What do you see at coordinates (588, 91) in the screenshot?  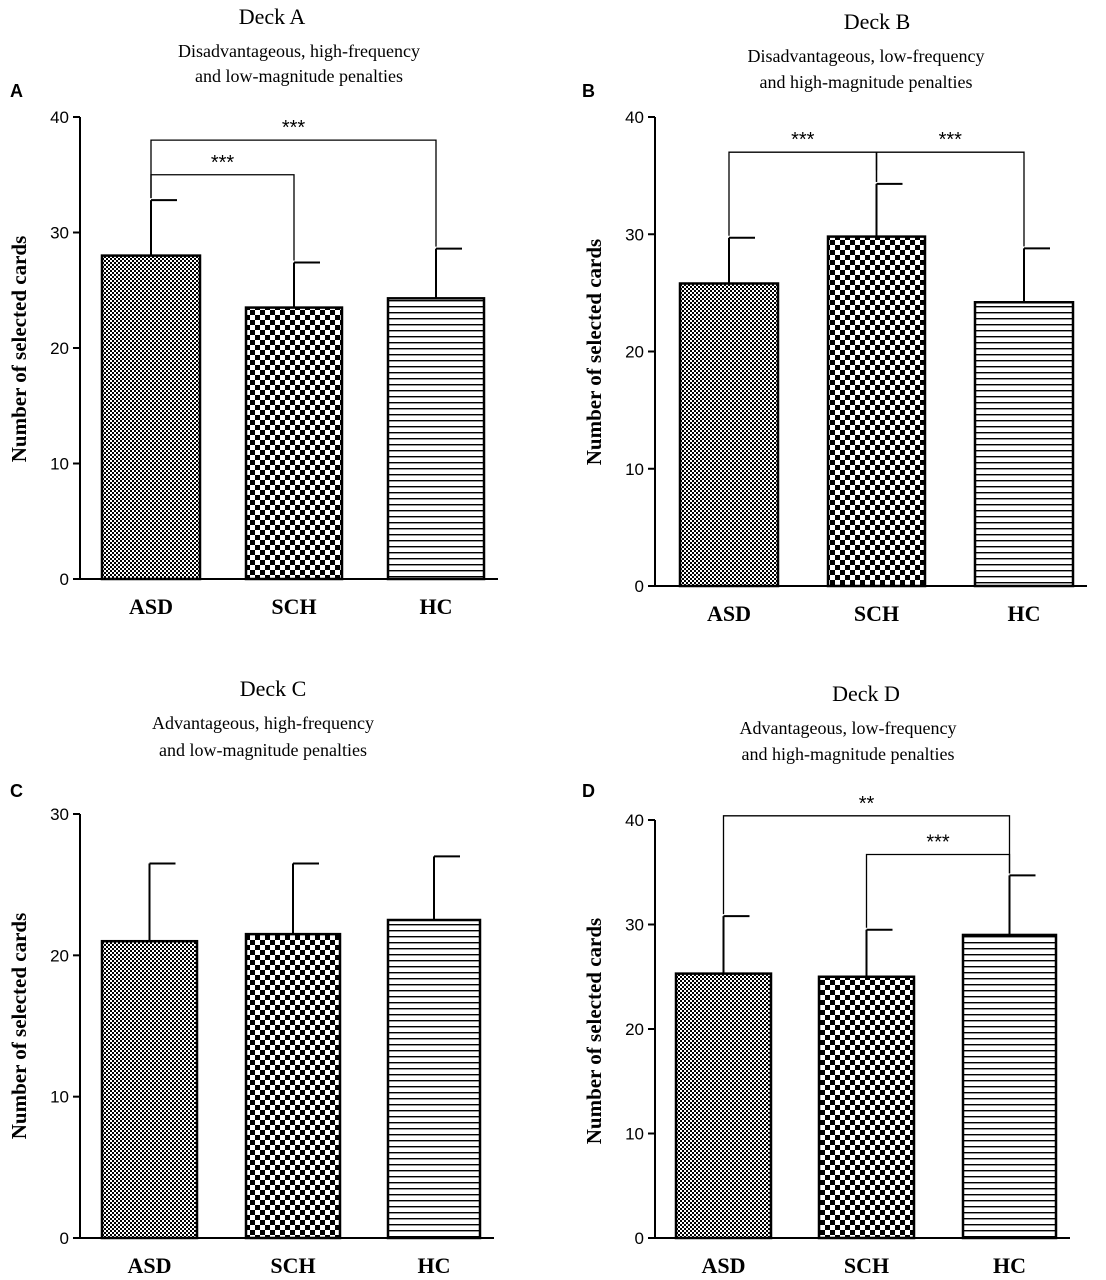 I see `panel-letter: B` at bounding box center [588, 91].